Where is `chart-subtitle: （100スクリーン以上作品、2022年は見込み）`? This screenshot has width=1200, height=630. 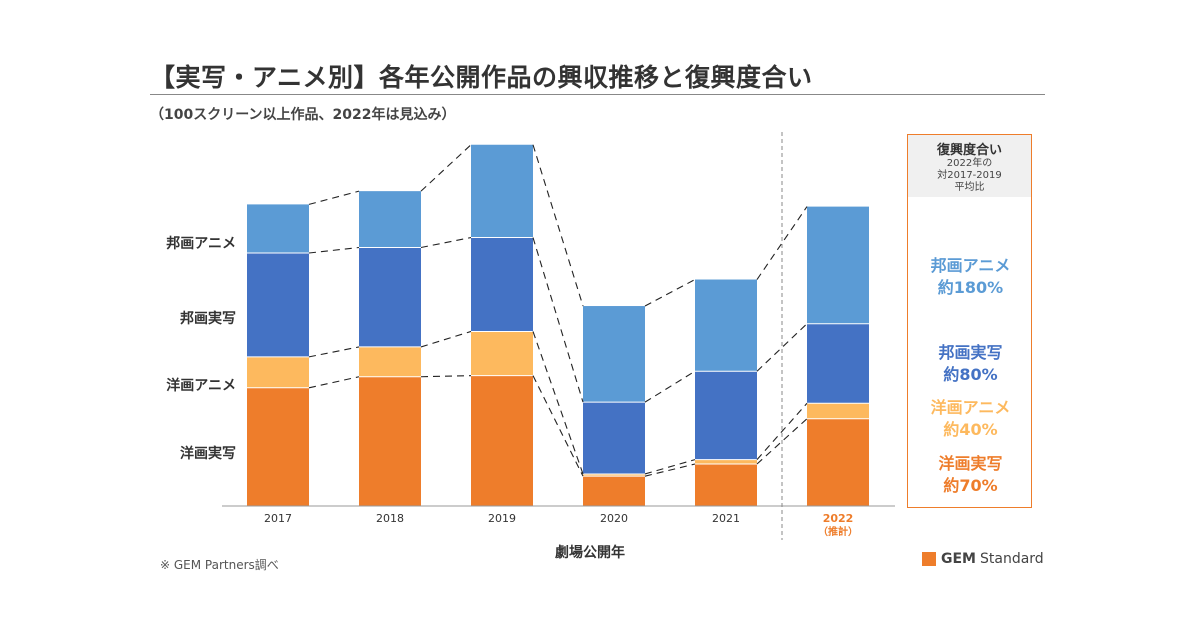
chart-subtitle: （100スクリーン以上作品、2022年は見込み） is located at coordinates (303, 115).